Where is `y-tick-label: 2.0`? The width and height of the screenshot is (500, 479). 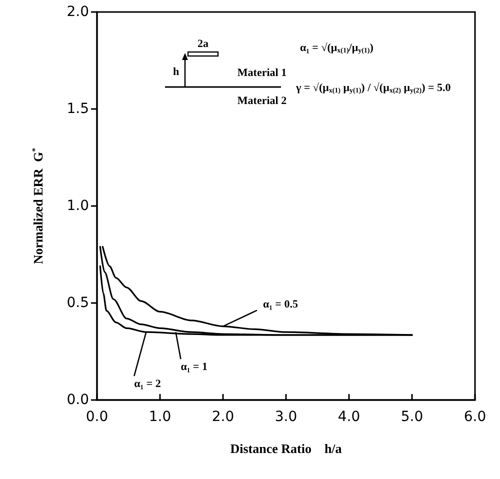 y-tick-label: 2.0 is located at coordinates (77, 12).